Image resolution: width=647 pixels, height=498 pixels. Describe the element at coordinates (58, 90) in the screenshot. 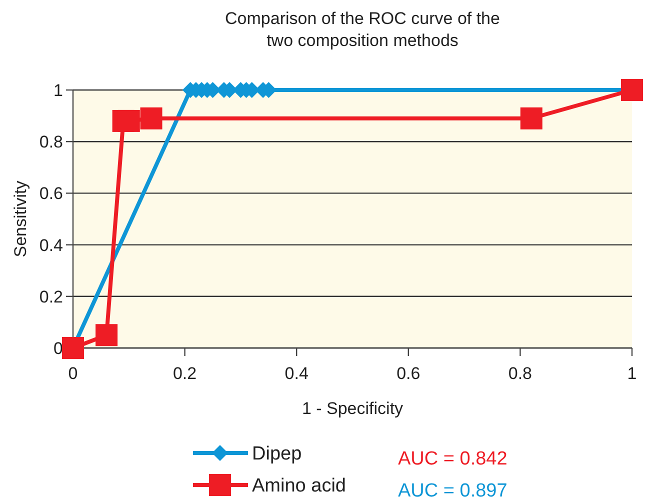

I see `y-tick-label: 1` at that location.